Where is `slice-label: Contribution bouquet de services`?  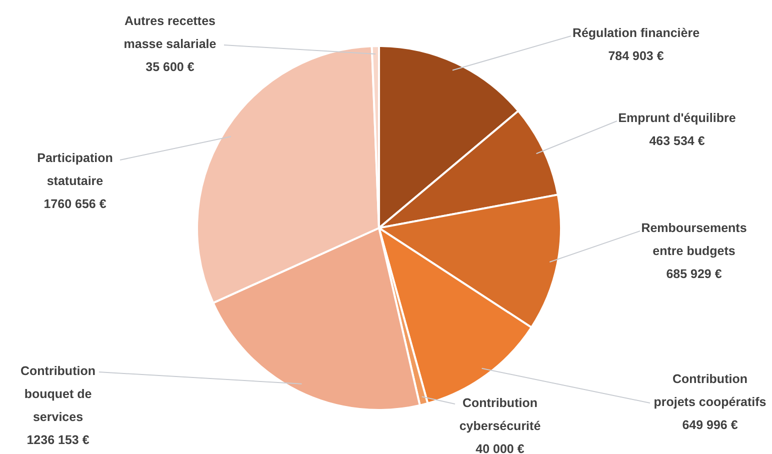
slice-label: Contribution bouquet de services is located at coordinates (58, 394).